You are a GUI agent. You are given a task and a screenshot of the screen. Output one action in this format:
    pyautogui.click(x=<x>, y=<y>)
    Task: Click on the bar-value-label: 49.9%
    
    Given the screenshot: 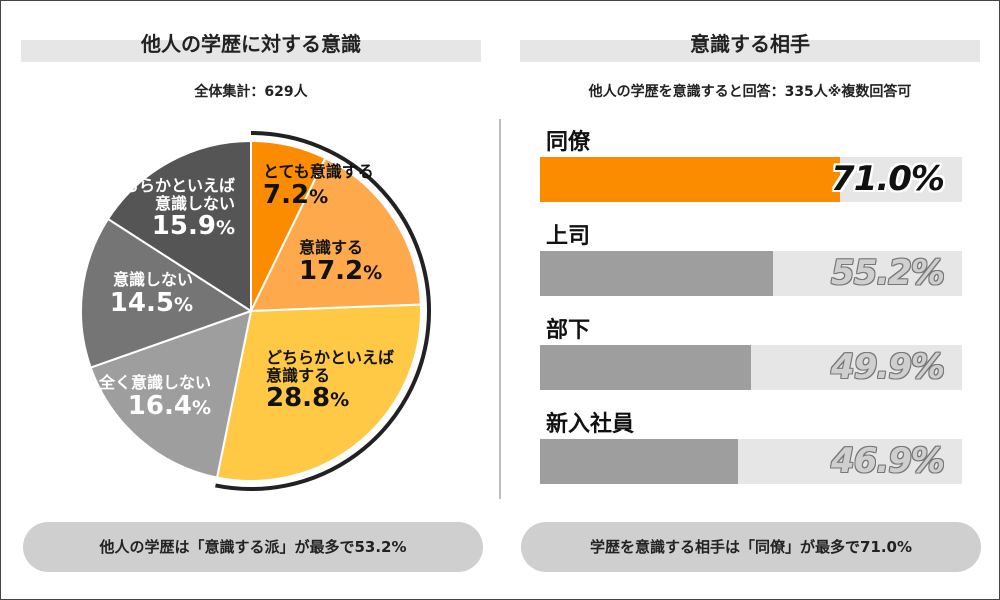 What is the action you would take?
    pyautogui.click(x=888, y=367)
    